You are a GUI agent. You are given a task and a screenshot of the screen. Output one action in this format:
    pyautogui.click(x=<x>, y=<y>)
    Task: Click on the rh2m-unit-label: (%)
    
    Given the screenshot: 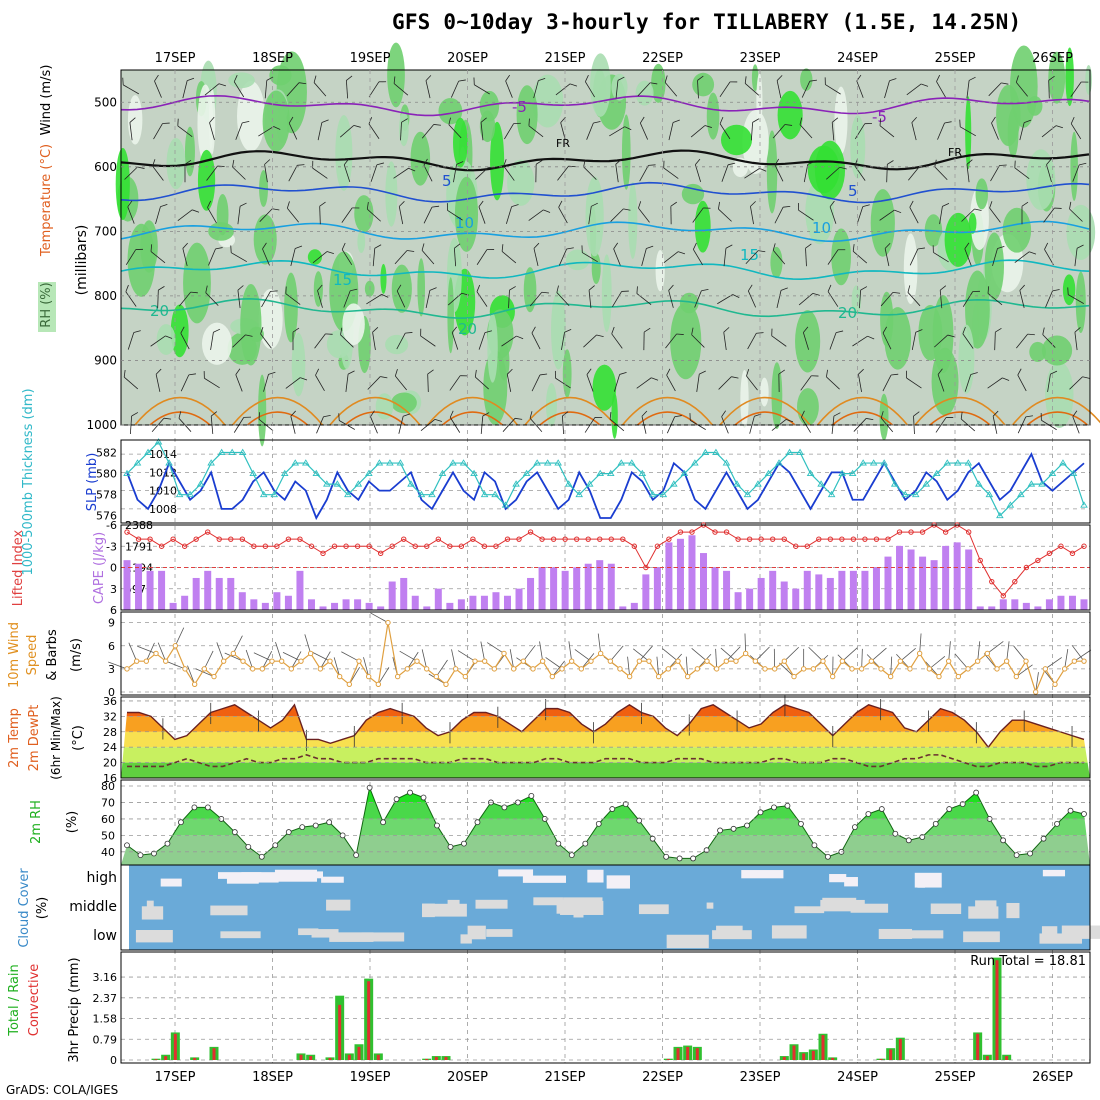 What is the action you would take?
    pyautogui.click(x=72, y=822)
    